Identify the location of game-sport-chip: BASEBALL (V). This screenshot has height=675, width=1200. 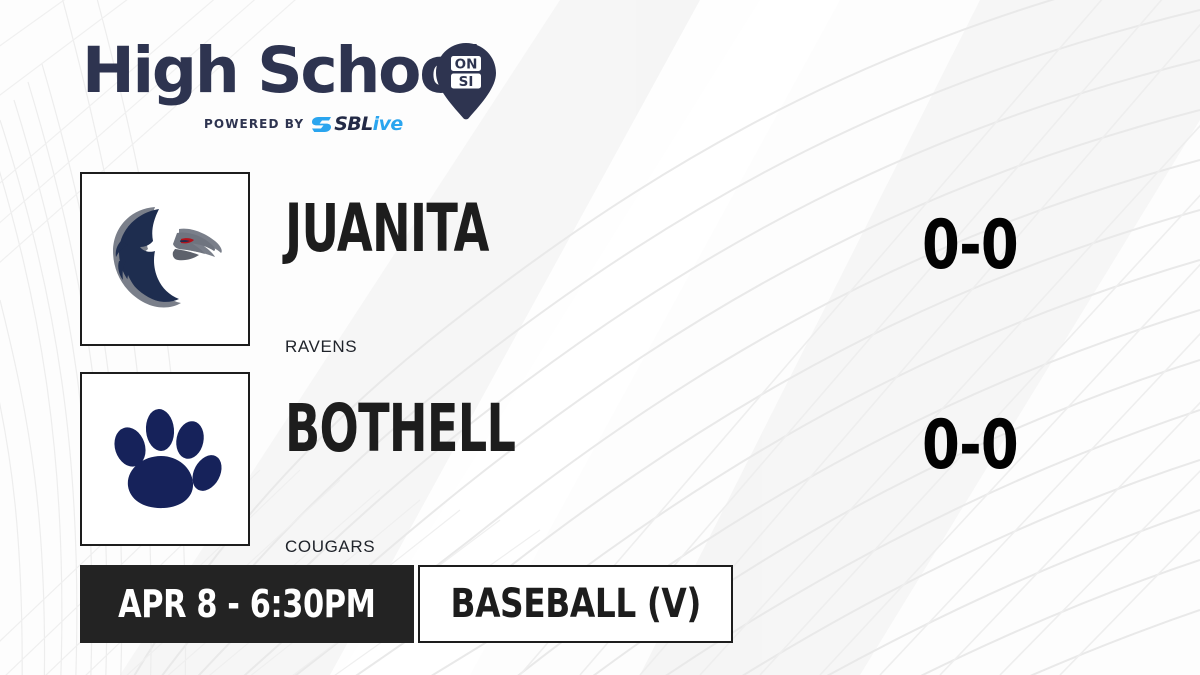
(575, 604).